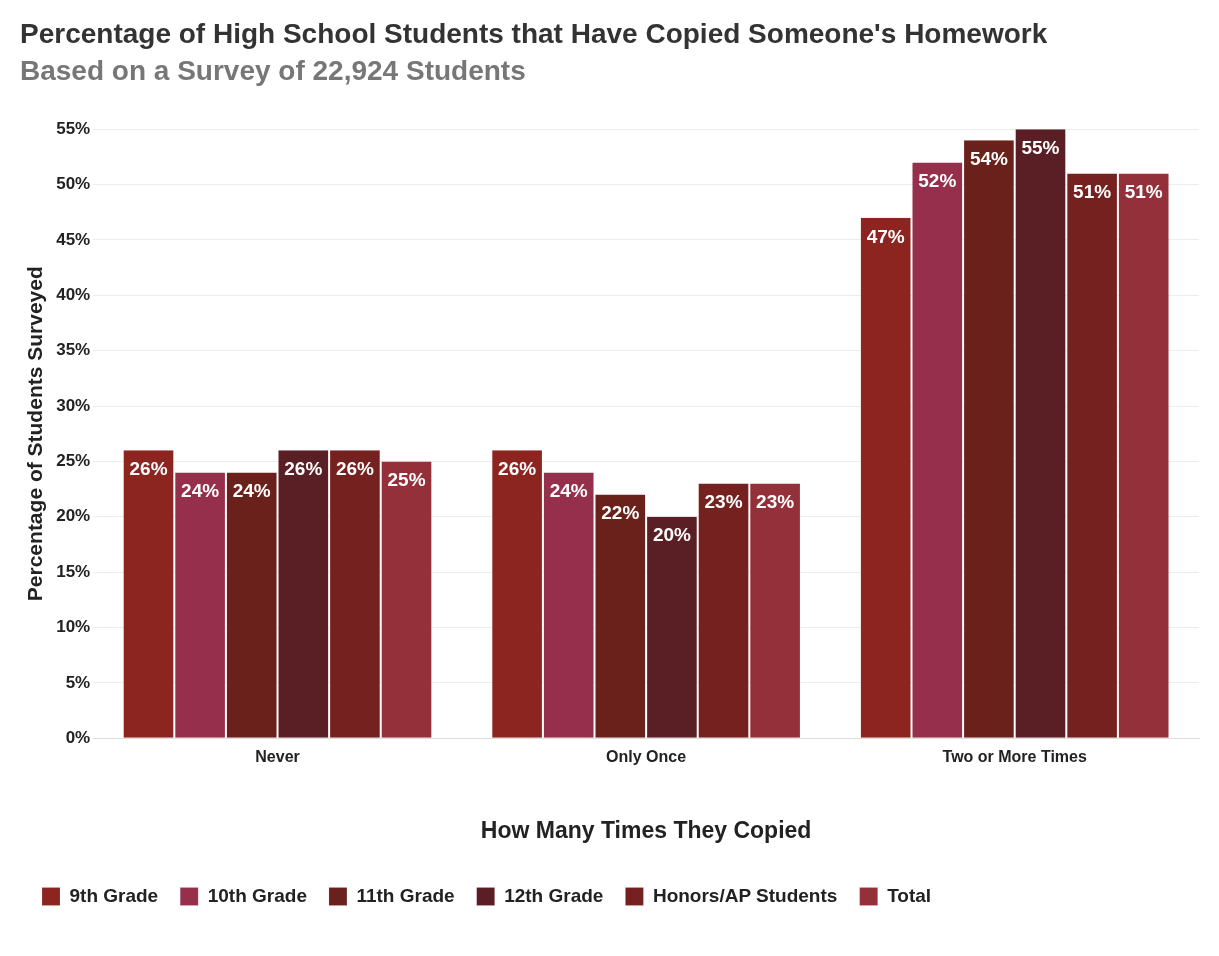  What do you see at coordinates (73, 461) in the screenshot?
I see `y-tick-label: 25%` at bounding box center [73, 461].